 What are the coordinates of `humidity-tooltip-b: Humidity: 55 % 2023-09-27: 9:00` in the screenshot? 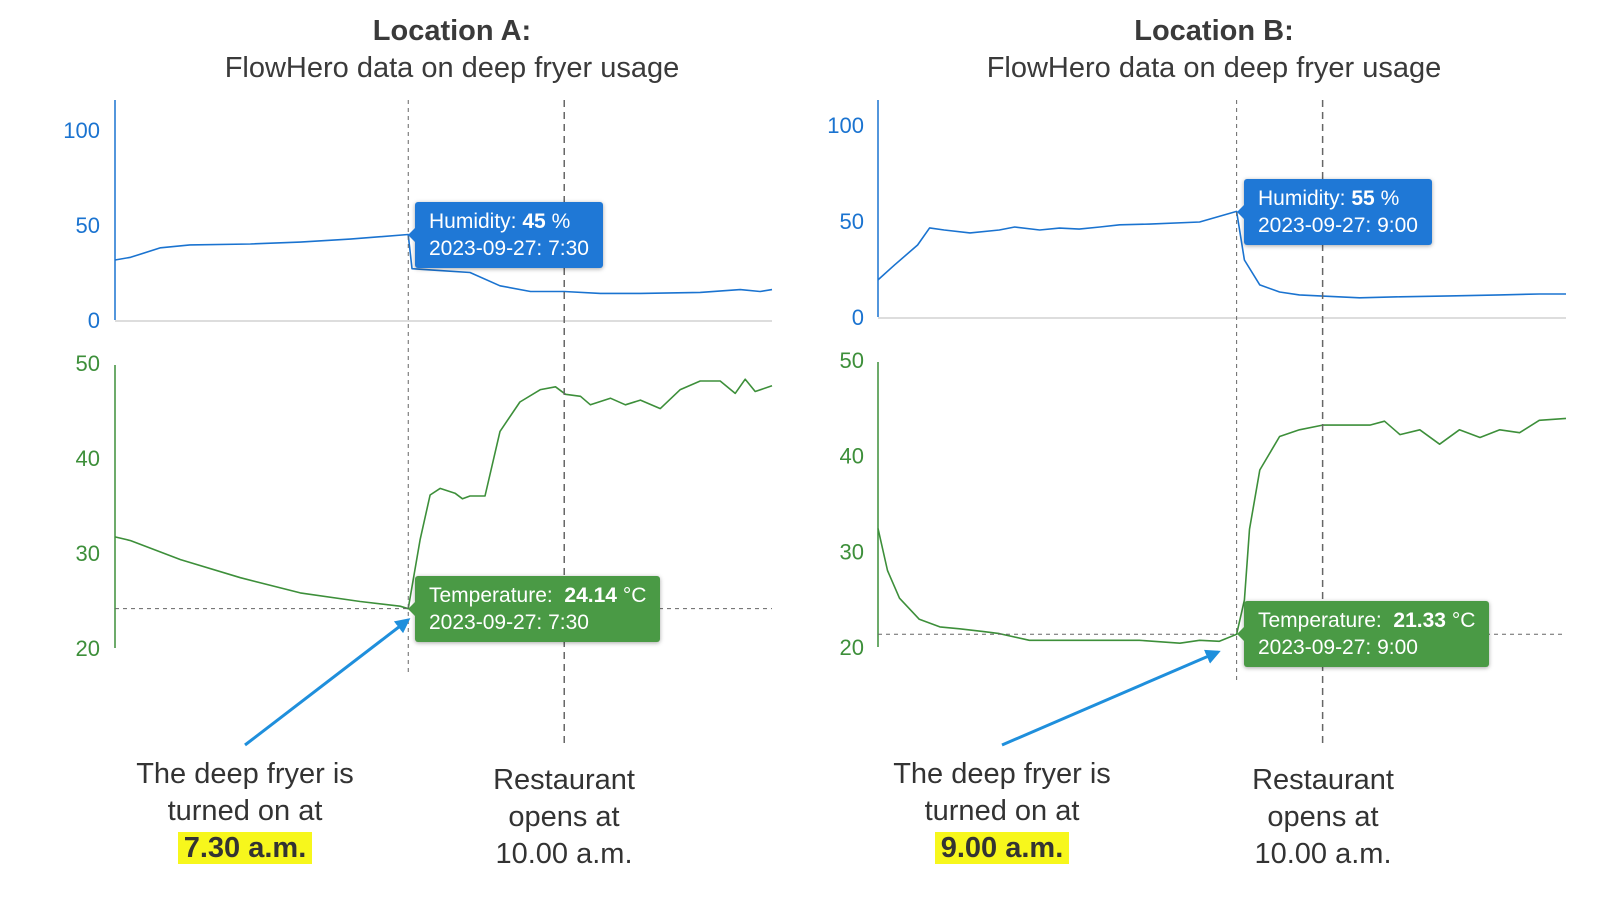 It's located at (1334, 212).